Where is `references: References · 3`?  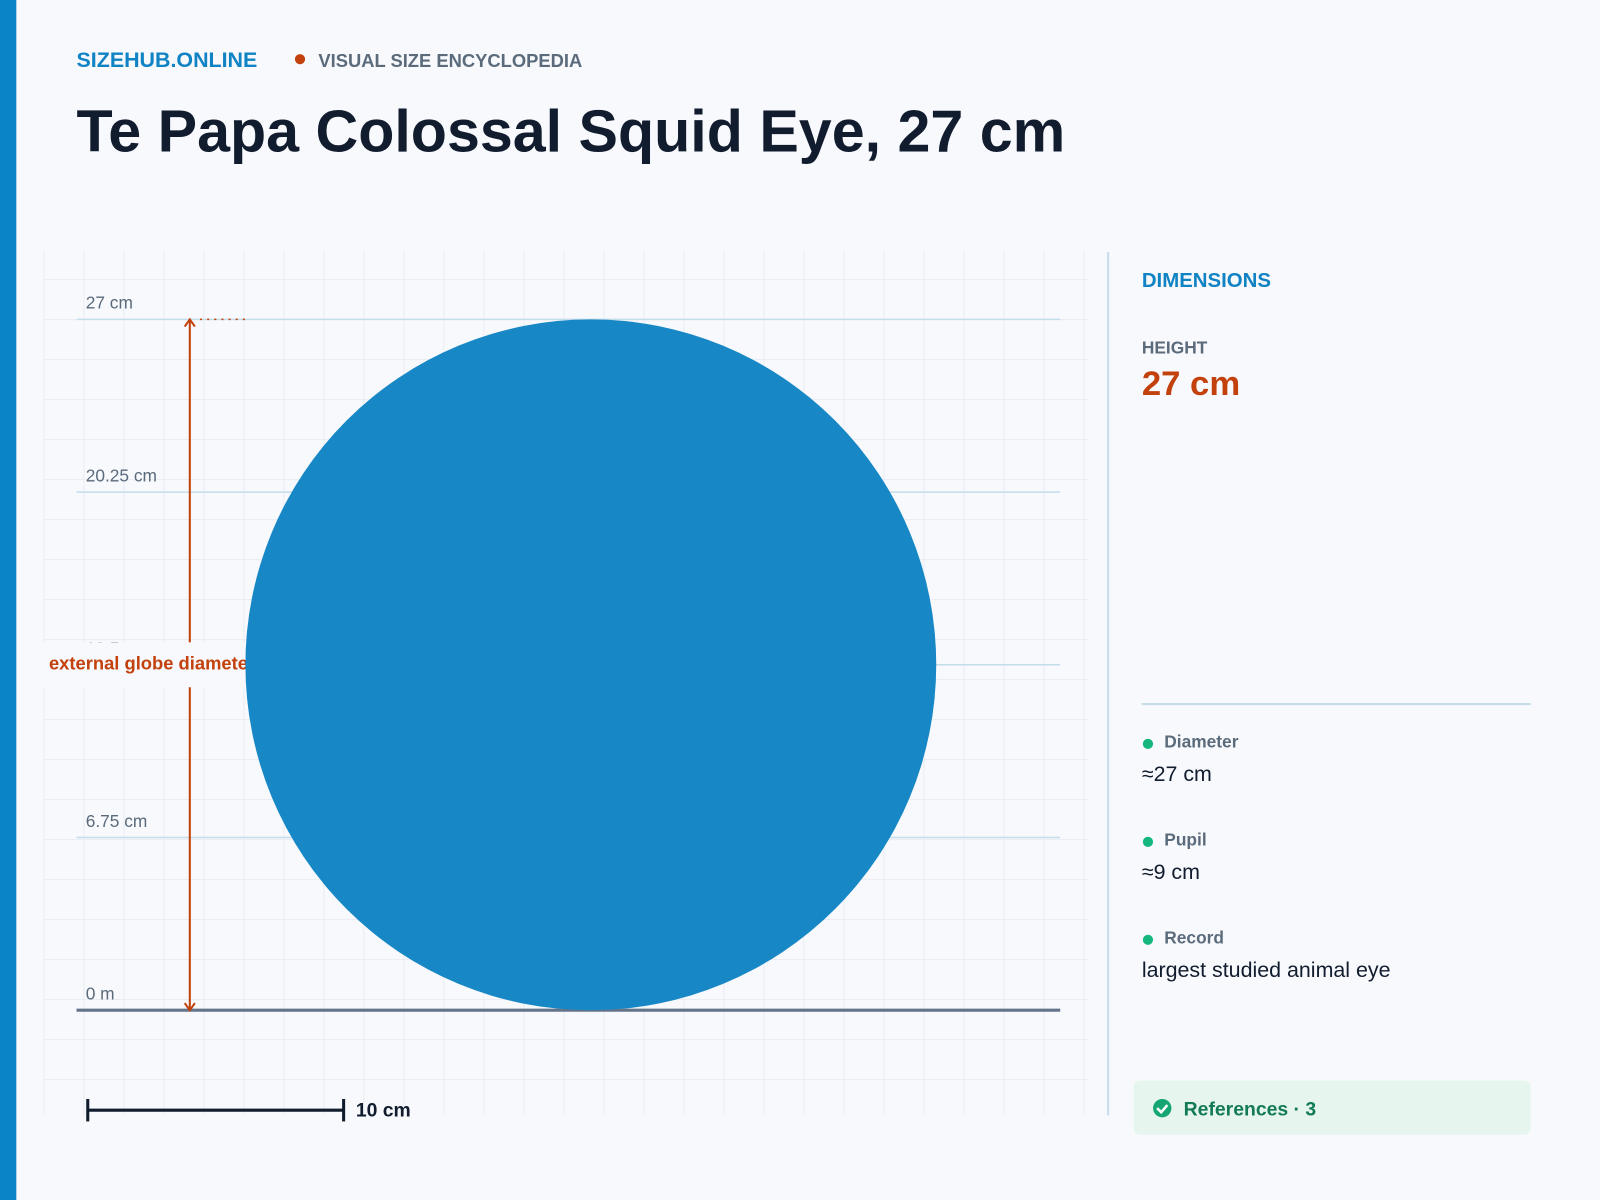
references: References · 3 is located at coordinates (1250, 1109).